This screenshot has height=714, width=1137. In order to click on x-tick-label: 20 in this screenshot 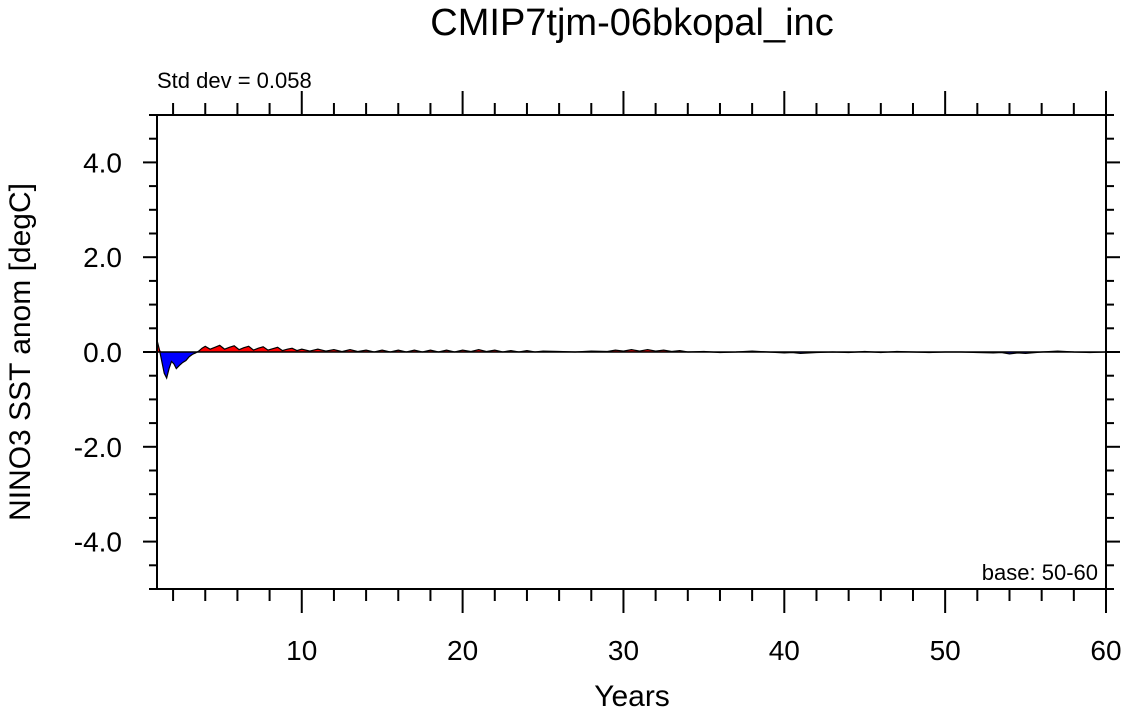, I will do `click(462, 650)`.